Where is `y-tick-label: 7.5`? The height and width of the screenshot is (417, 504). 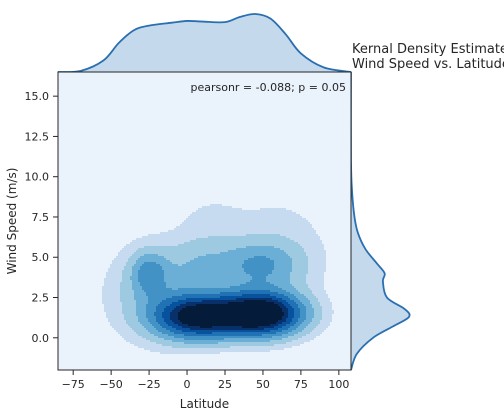
y-tick-label: 7.5 is located at coordinates (41, 217).